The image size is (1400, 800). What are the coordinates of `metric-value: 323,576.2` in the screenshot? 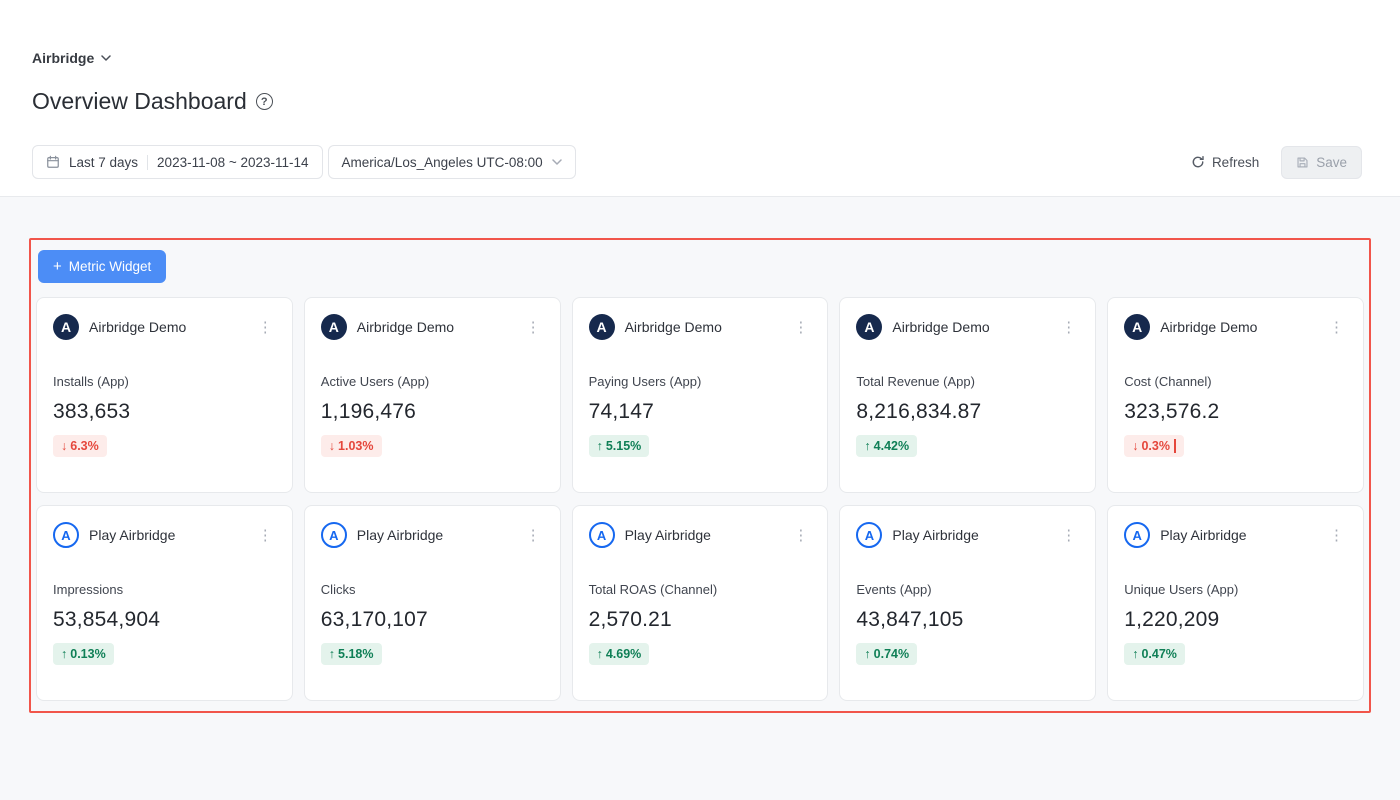 It's located at (1172, 411).